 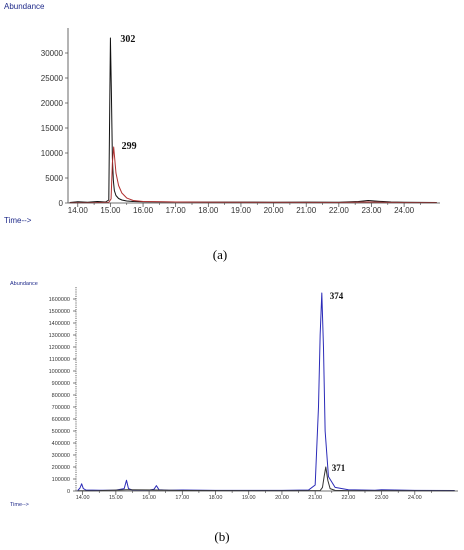 What do you see at coordinates (266, 479) in the screenshot?
I see `series-line-black` at bounding box center [266, 479].